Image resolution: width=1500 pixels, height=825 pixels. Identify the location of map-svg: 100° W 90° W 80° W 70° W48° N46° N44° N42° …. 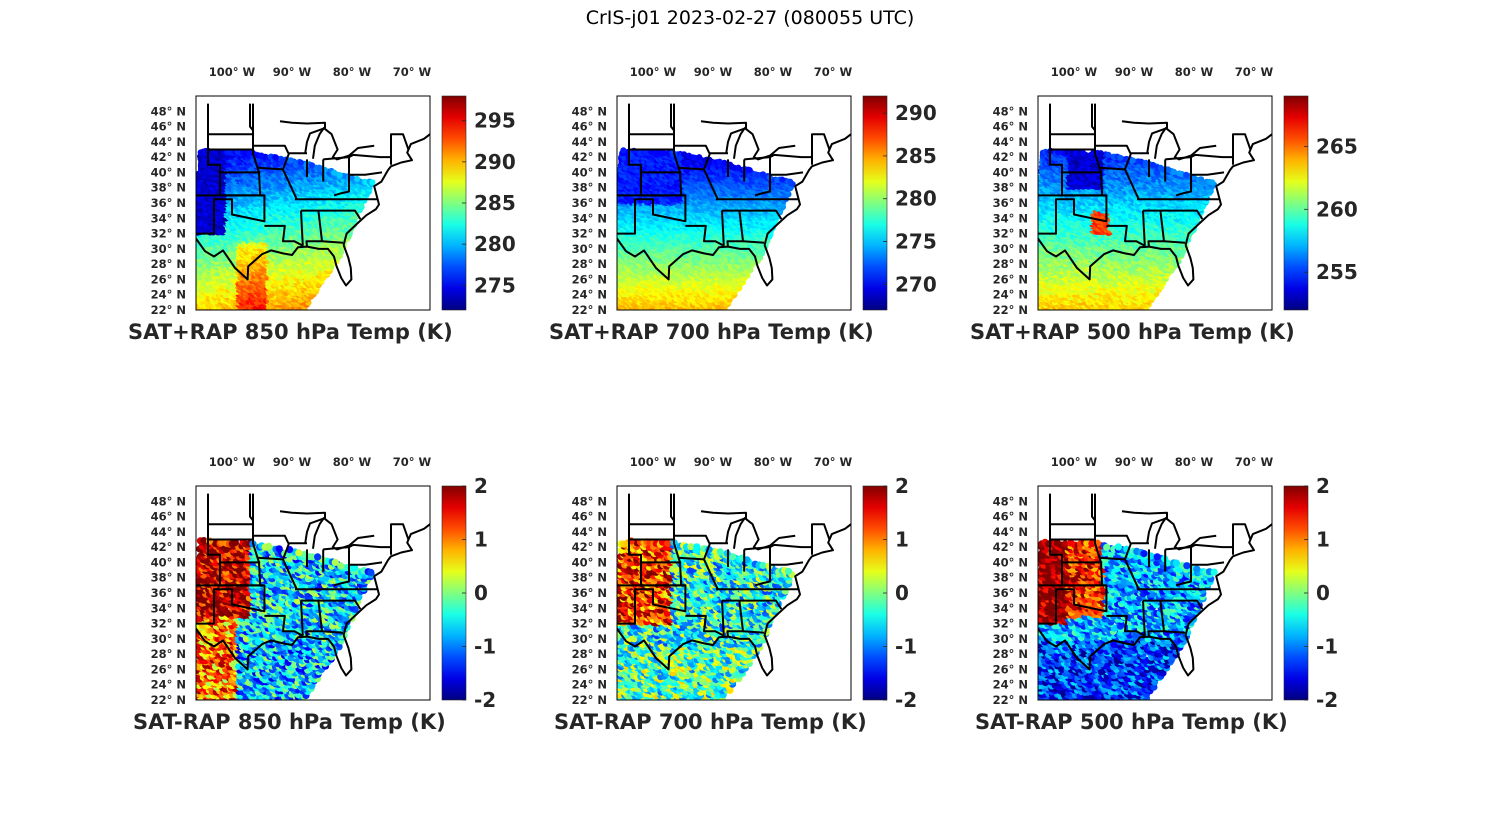
(754, 191).